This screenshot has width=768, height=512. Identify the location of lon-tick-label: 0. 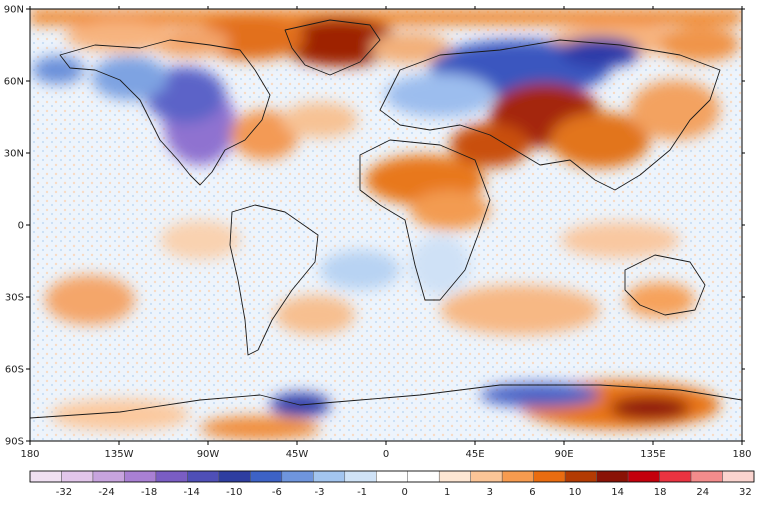
(386, 454).